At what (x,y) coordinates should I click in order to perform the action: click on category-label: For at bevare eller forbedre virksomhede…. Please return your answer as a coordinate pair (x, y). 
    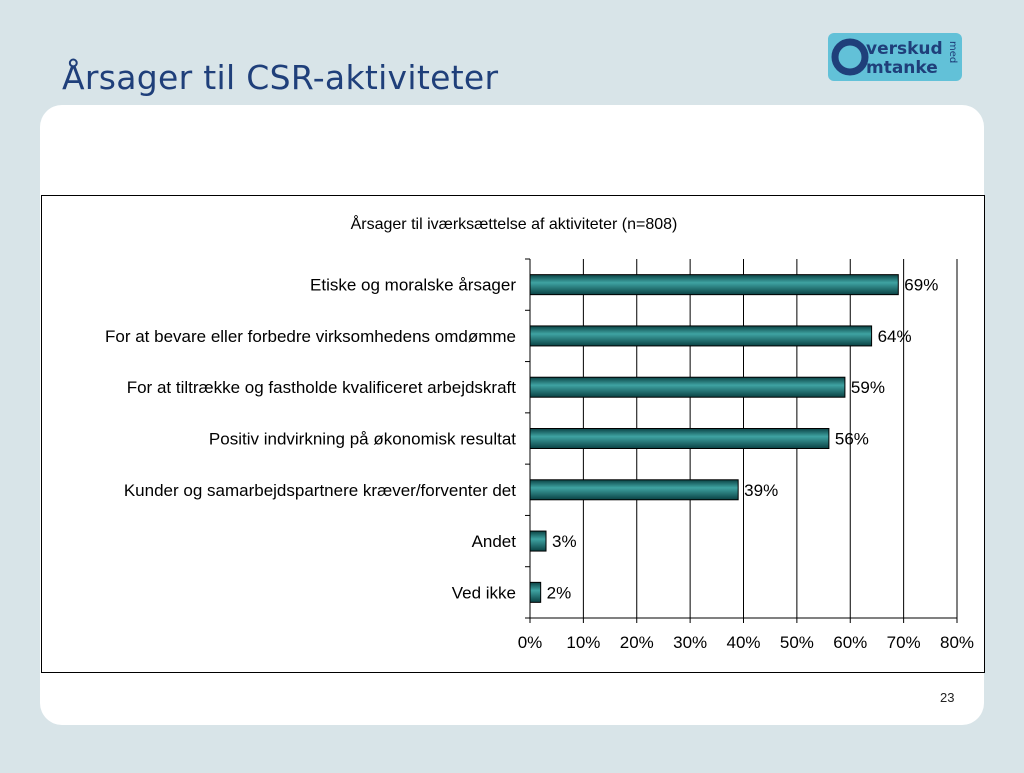
    Looking at the image, I should click on (310, 336).